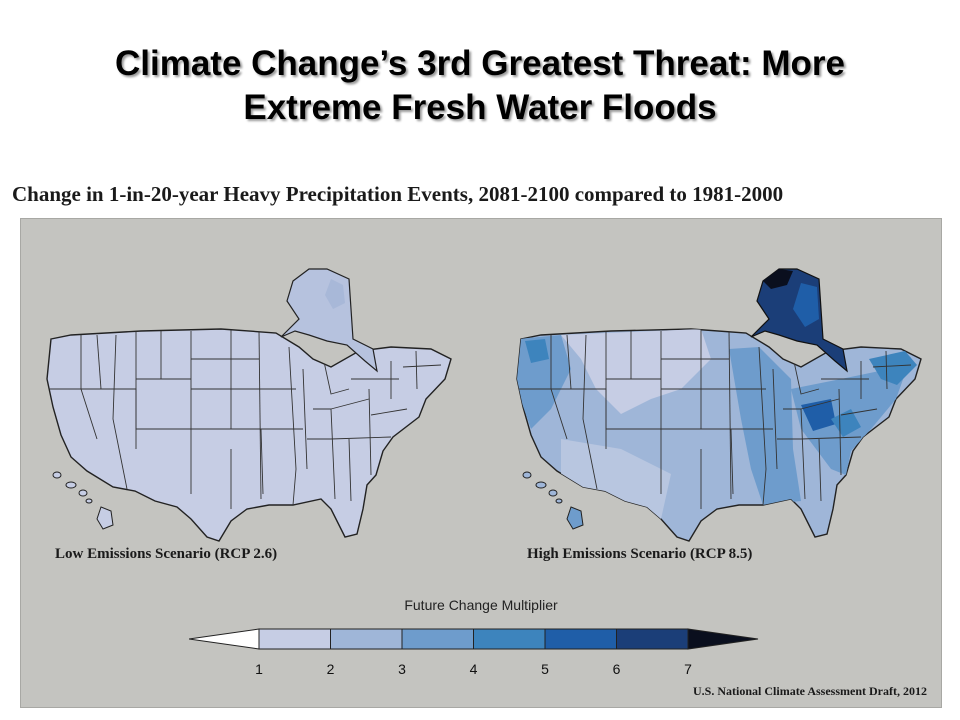  What do you see at coordinates (224, 639) in the screenshot?
I see `legend-arrow-low` at bounding box center [224, 639].